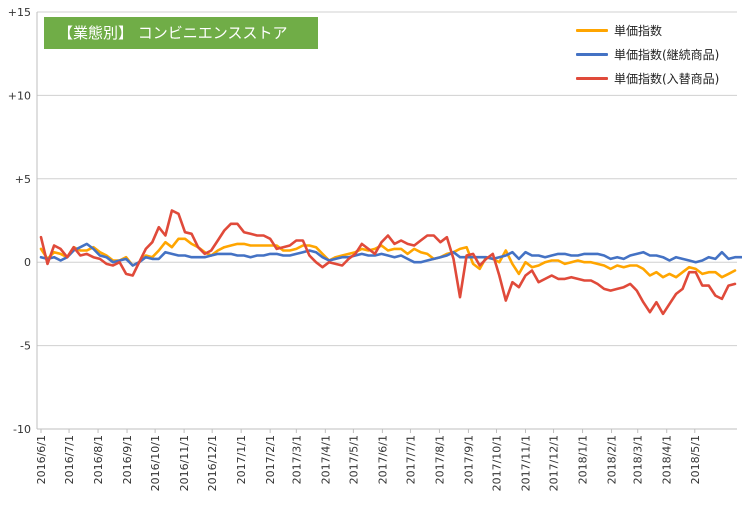  Describe the element at coordinates (583, 459) in the screenshot. I see `x-tick-label: 2018/1/1` at that location.